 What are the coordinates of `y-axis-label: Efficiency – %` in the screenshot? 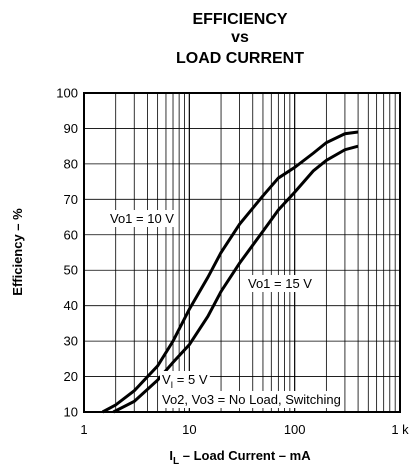 It's located at (17, 252).